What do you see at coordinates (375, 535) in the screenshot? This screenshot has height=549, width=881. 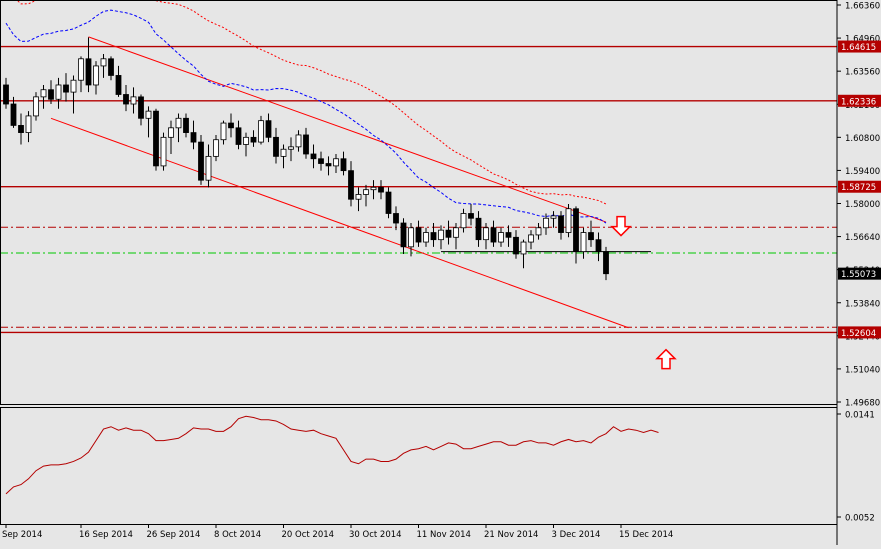 I see `x-tick-label: 30 Oct 2014` at bounding box center [375, 535].